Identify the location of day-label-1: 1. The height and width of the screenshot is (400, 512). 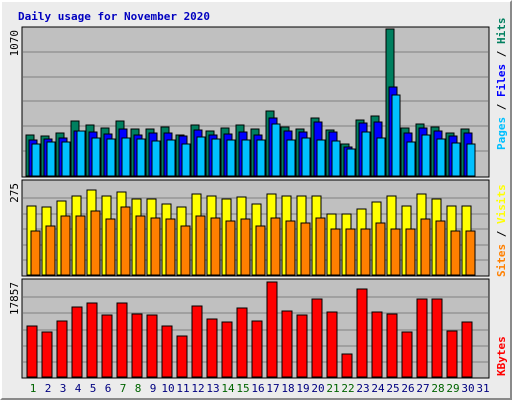
(33, 388).